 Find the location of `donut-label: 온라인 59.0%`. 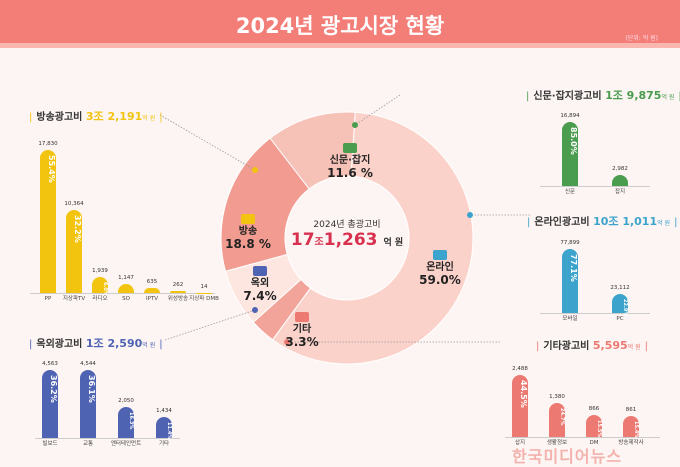

donut-label: 온라인 59.0% is located at coordinates (440, 268).